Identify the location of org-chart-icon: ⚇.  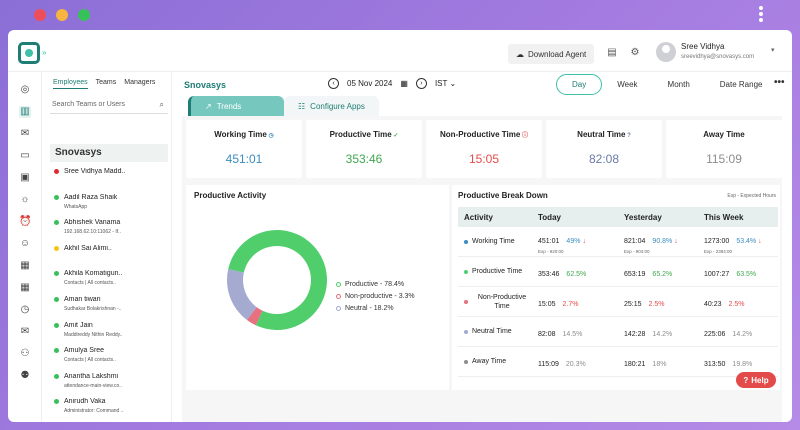
(25, 353).